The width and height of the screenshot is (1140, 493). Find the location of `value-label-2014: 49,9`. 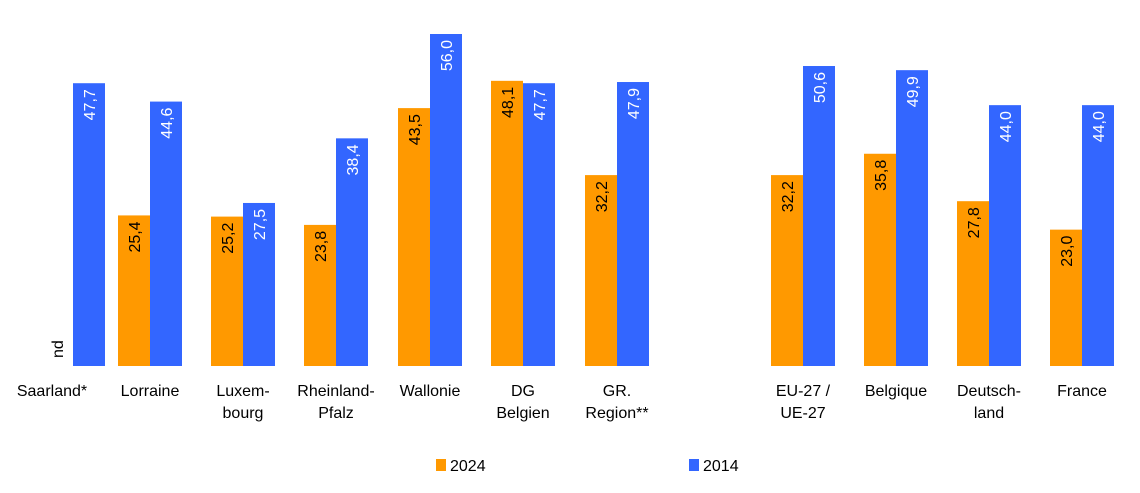

value-label-2014: 49,9 is located at coordinates (913, 91).